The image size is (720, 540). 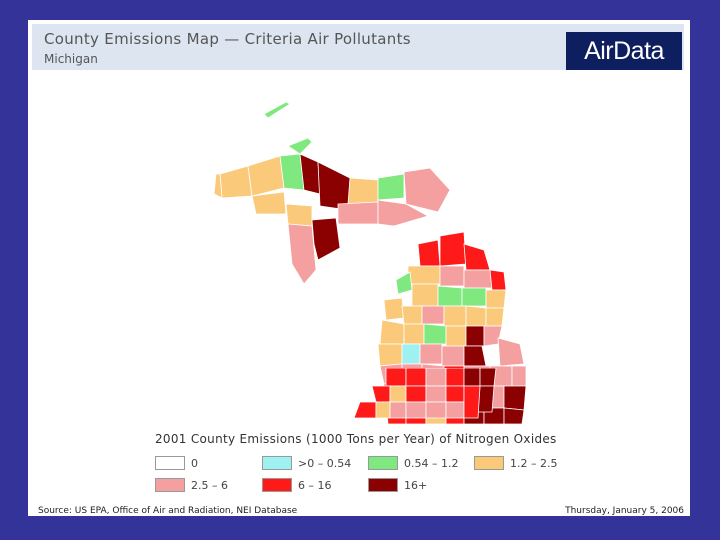 I want to click on legend-item: 1.2 – 2.5, so click(x=515, y=463).